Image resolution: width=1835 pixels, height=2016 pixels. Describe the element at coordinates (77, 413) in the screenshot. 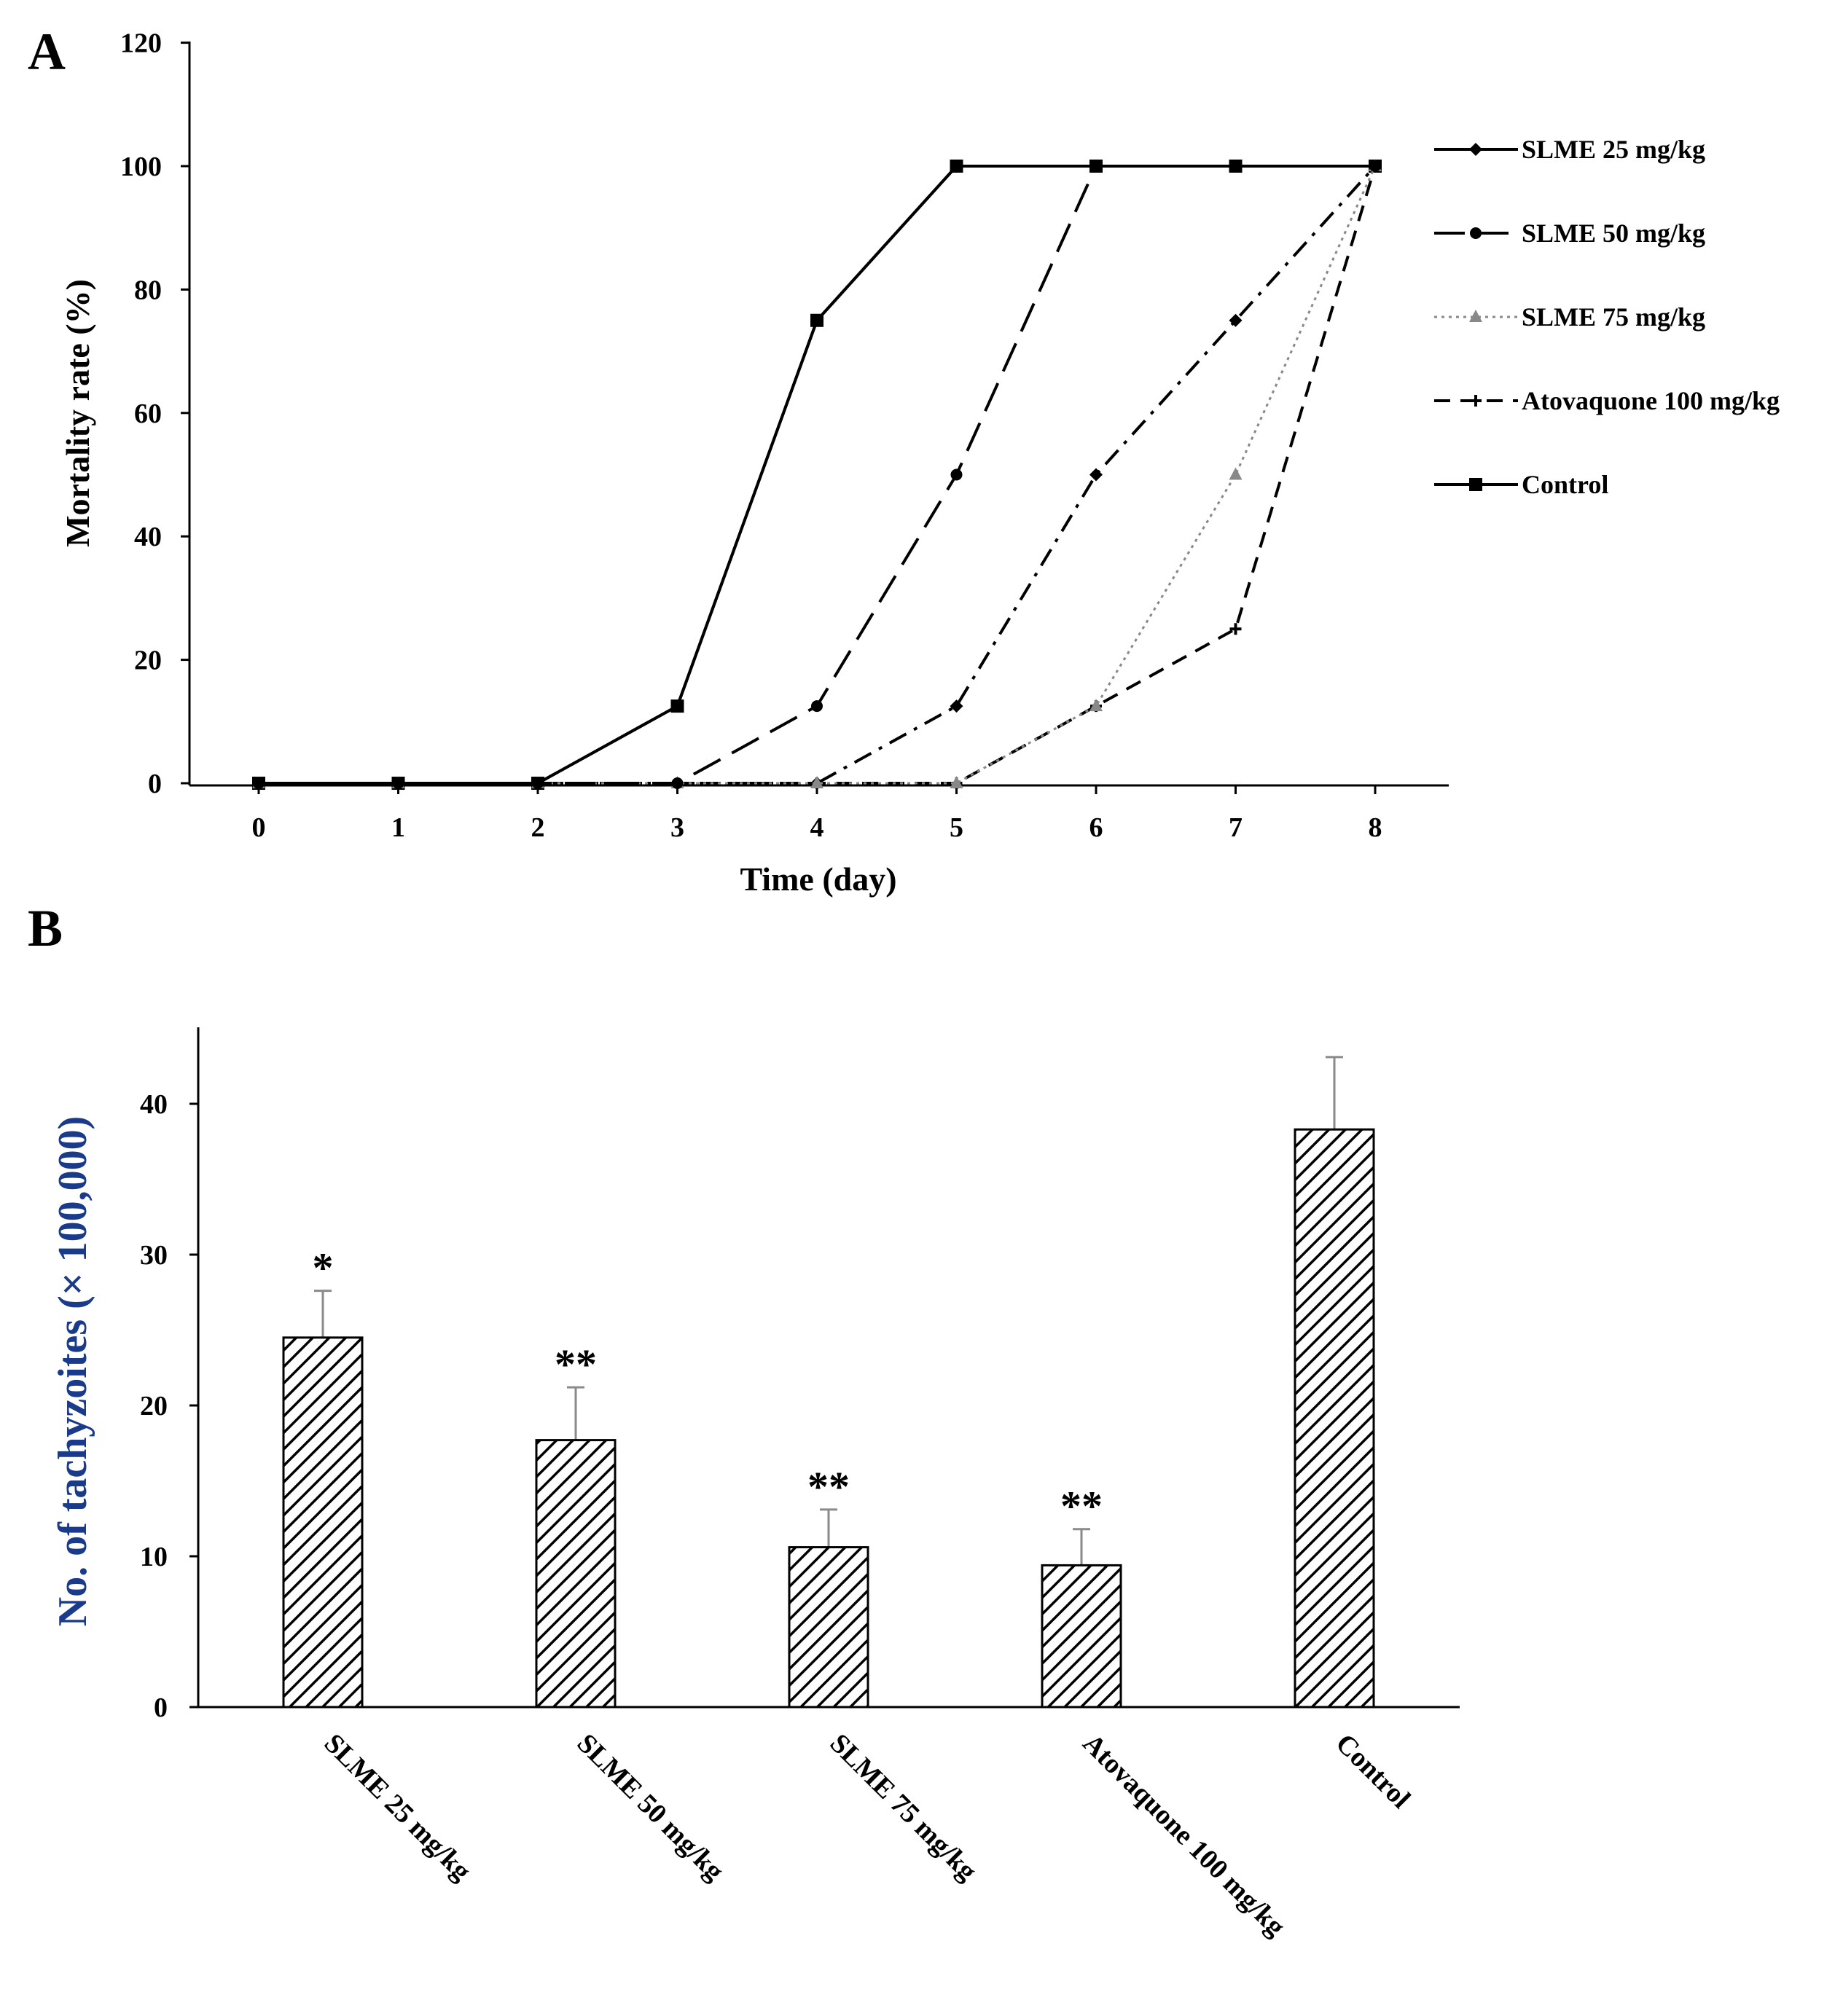

I see `panel-a-y-axis-title: Mortality rate (%)` at that location.